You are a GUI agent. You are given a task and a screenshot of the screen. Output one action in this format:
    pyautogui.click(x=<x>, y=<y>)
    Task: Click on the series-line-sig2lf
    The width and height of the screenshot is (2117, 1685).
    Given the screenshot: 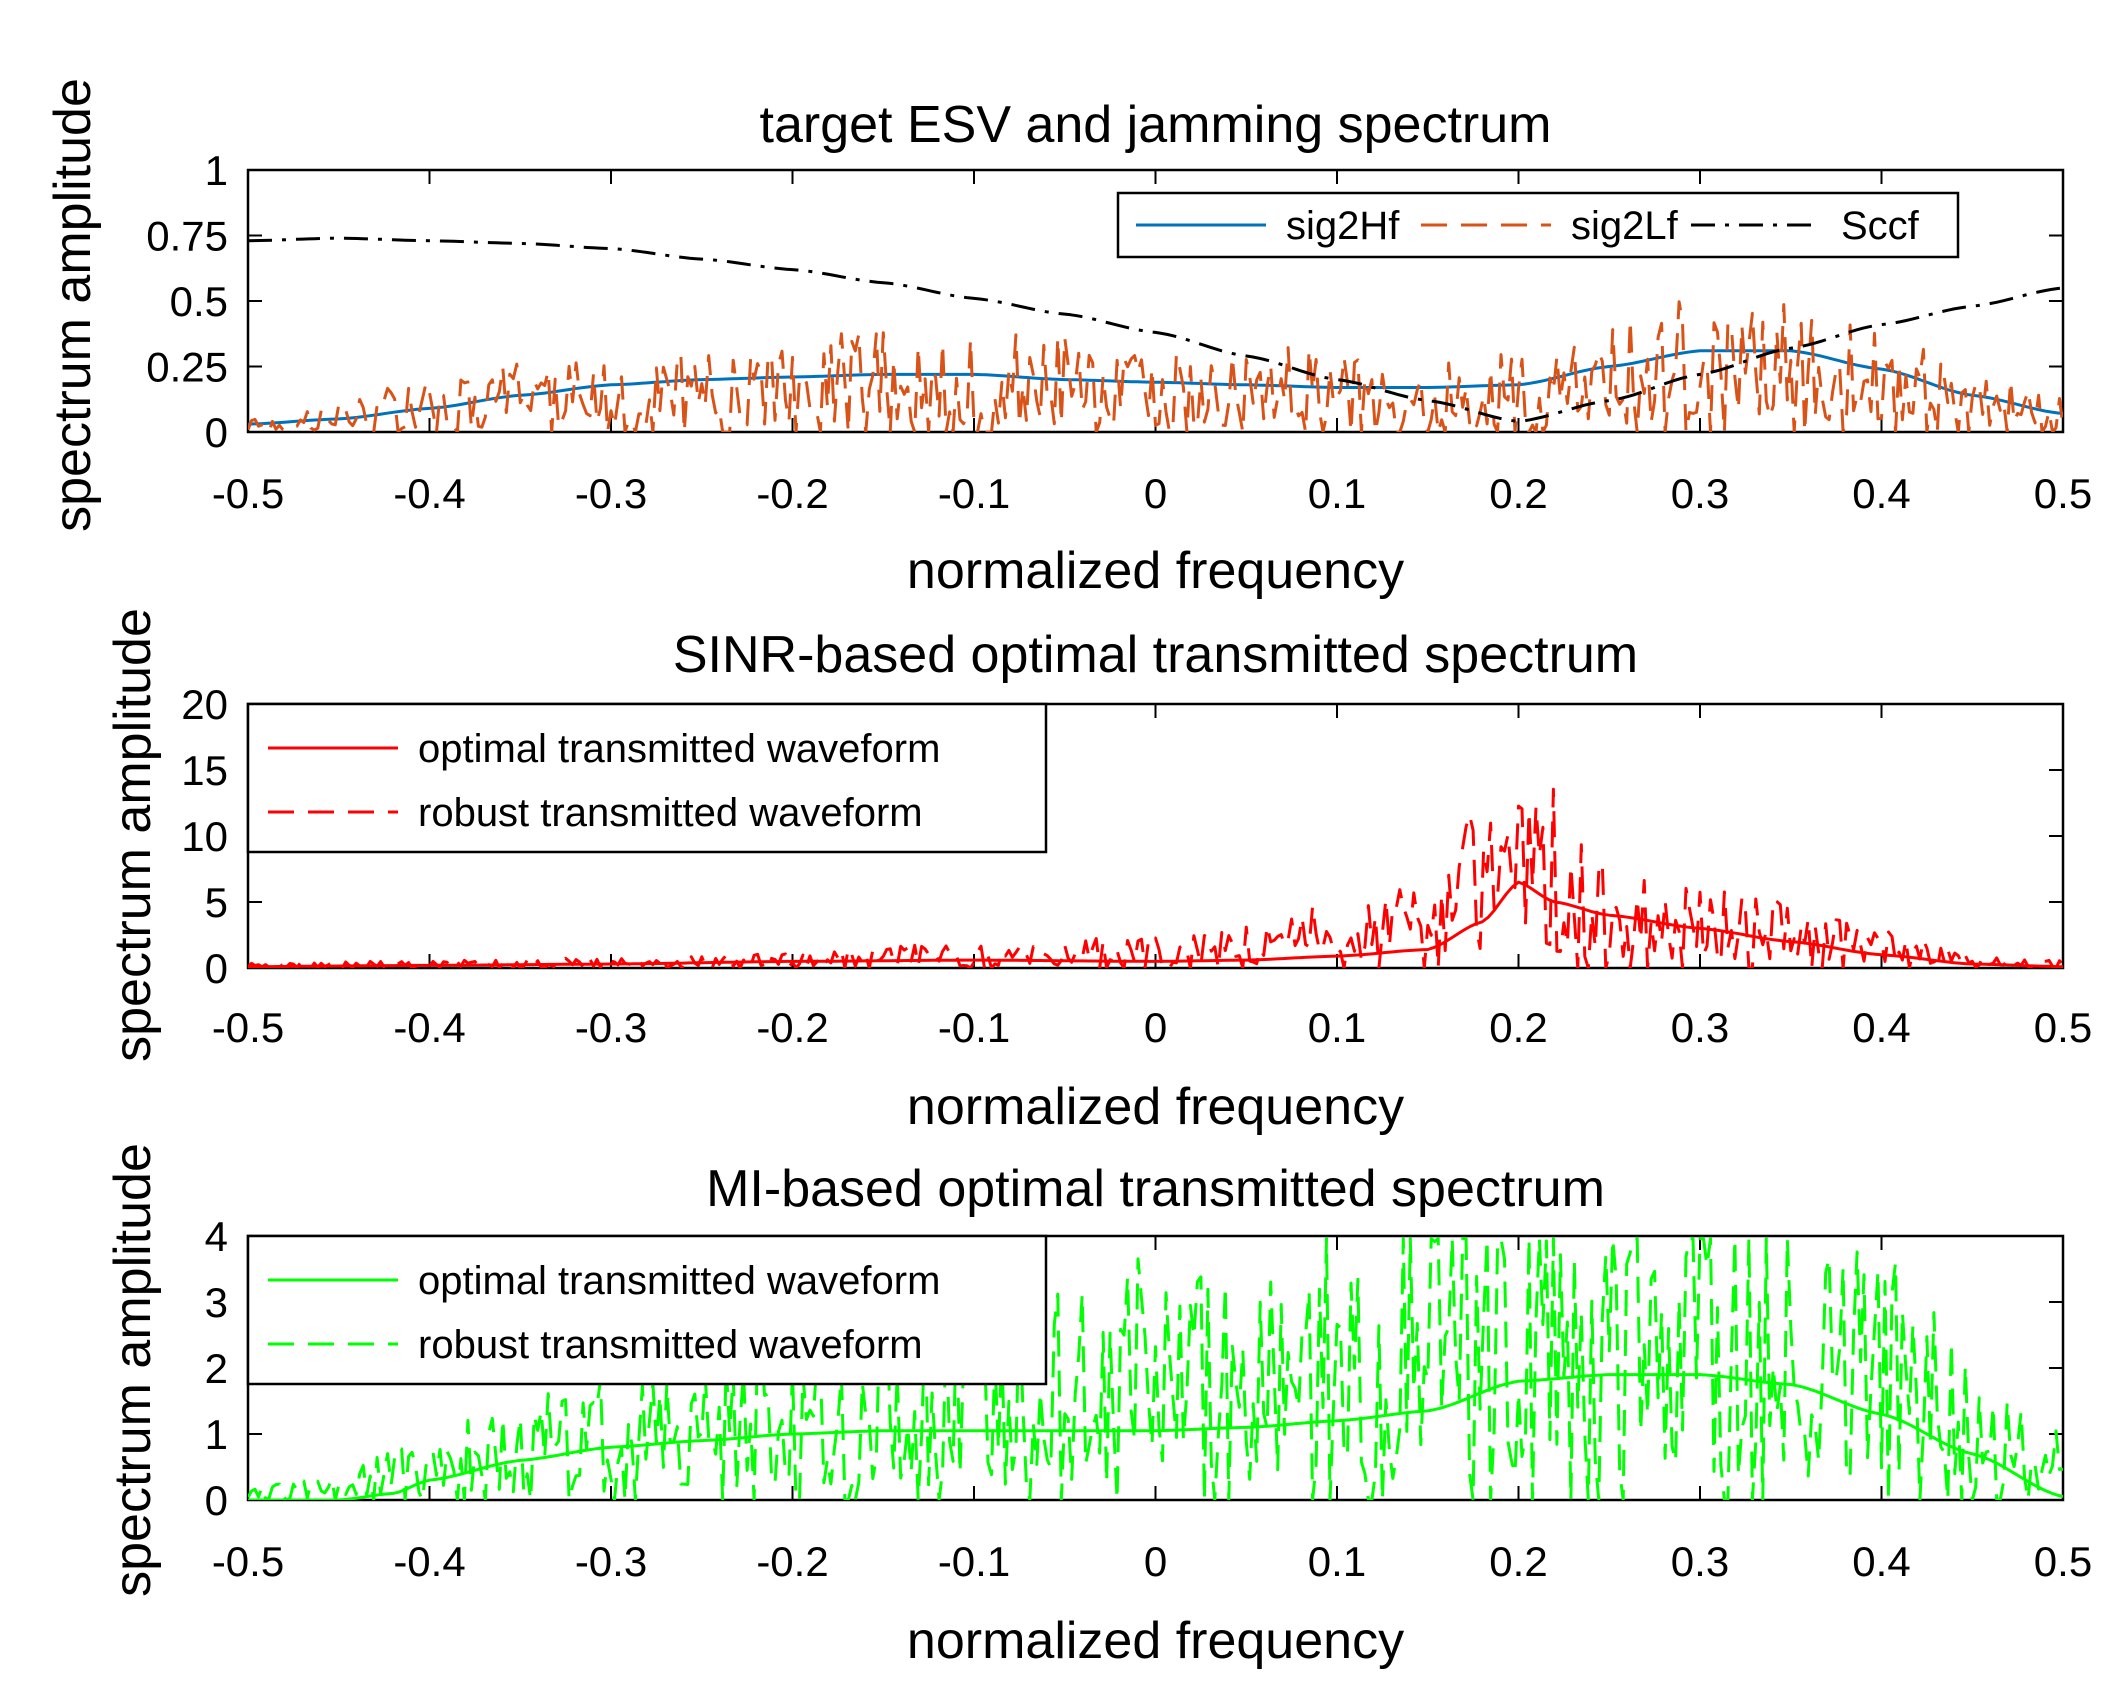 What is the action you would take?
    pyautogui.click(x=1155, y=366)
    